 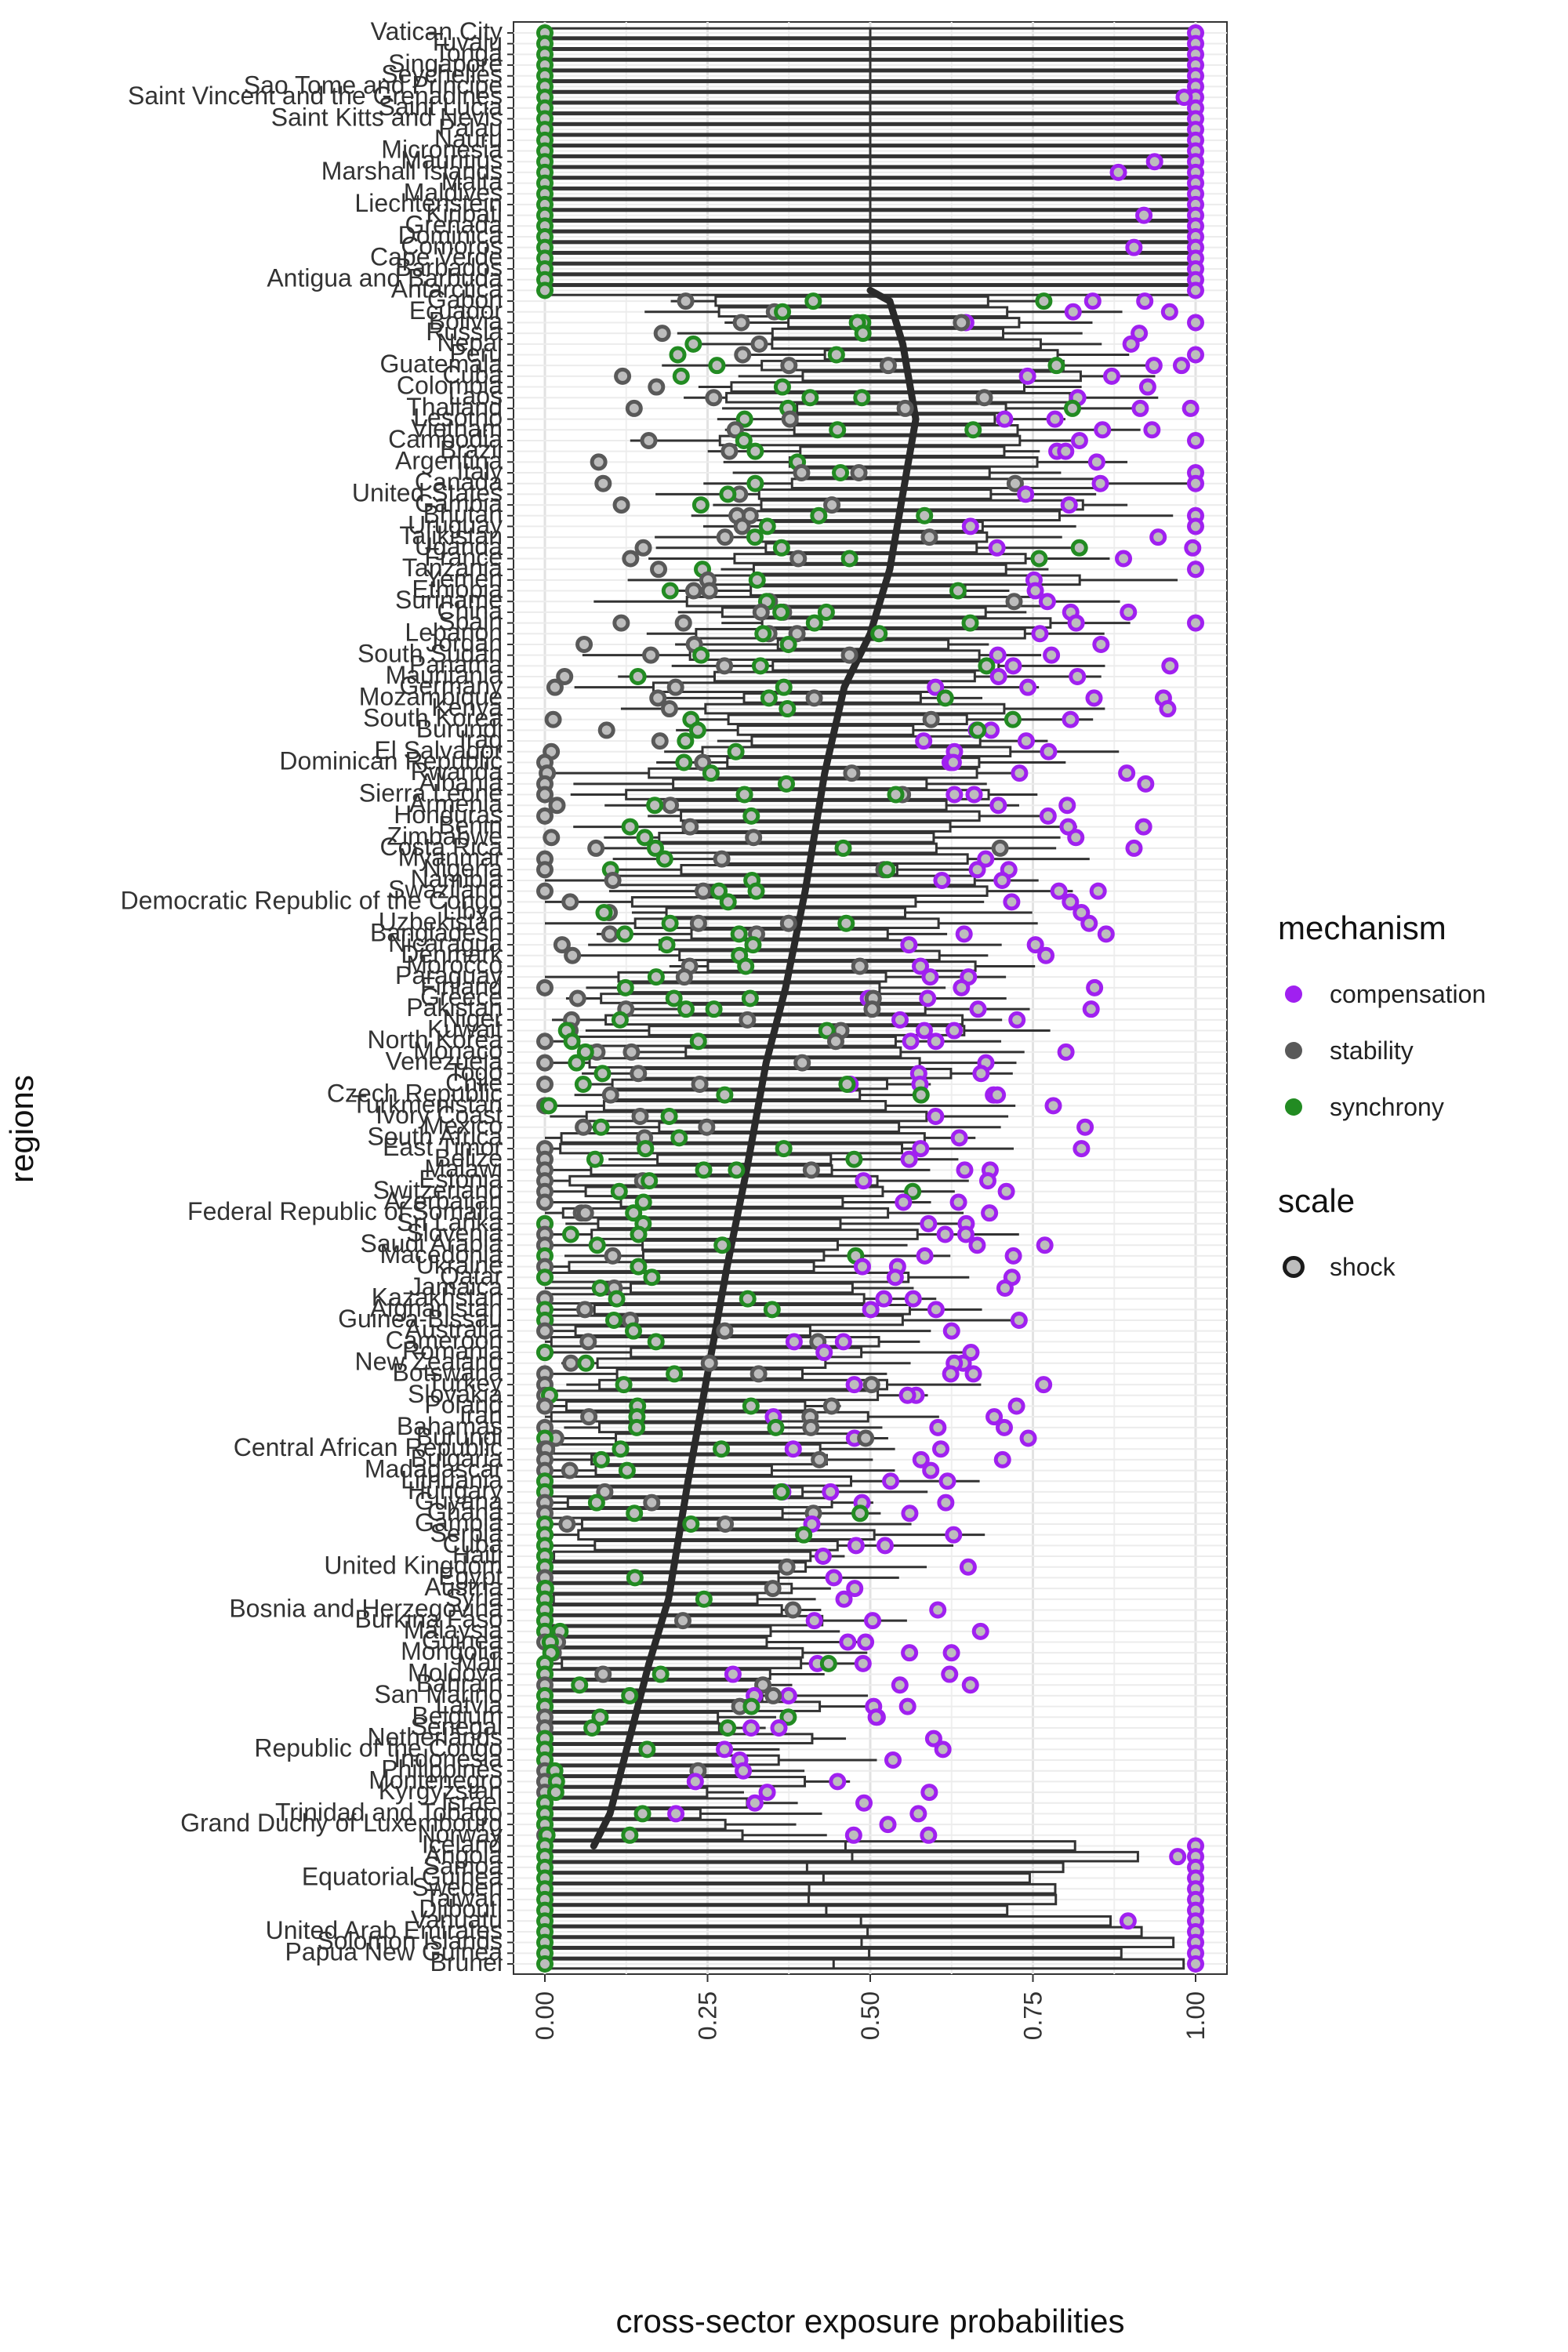 What do you see at coordinates (456, 803) in the screenshot?
I see `y-tick-label: Armenia` at bounding box center [456, 803].